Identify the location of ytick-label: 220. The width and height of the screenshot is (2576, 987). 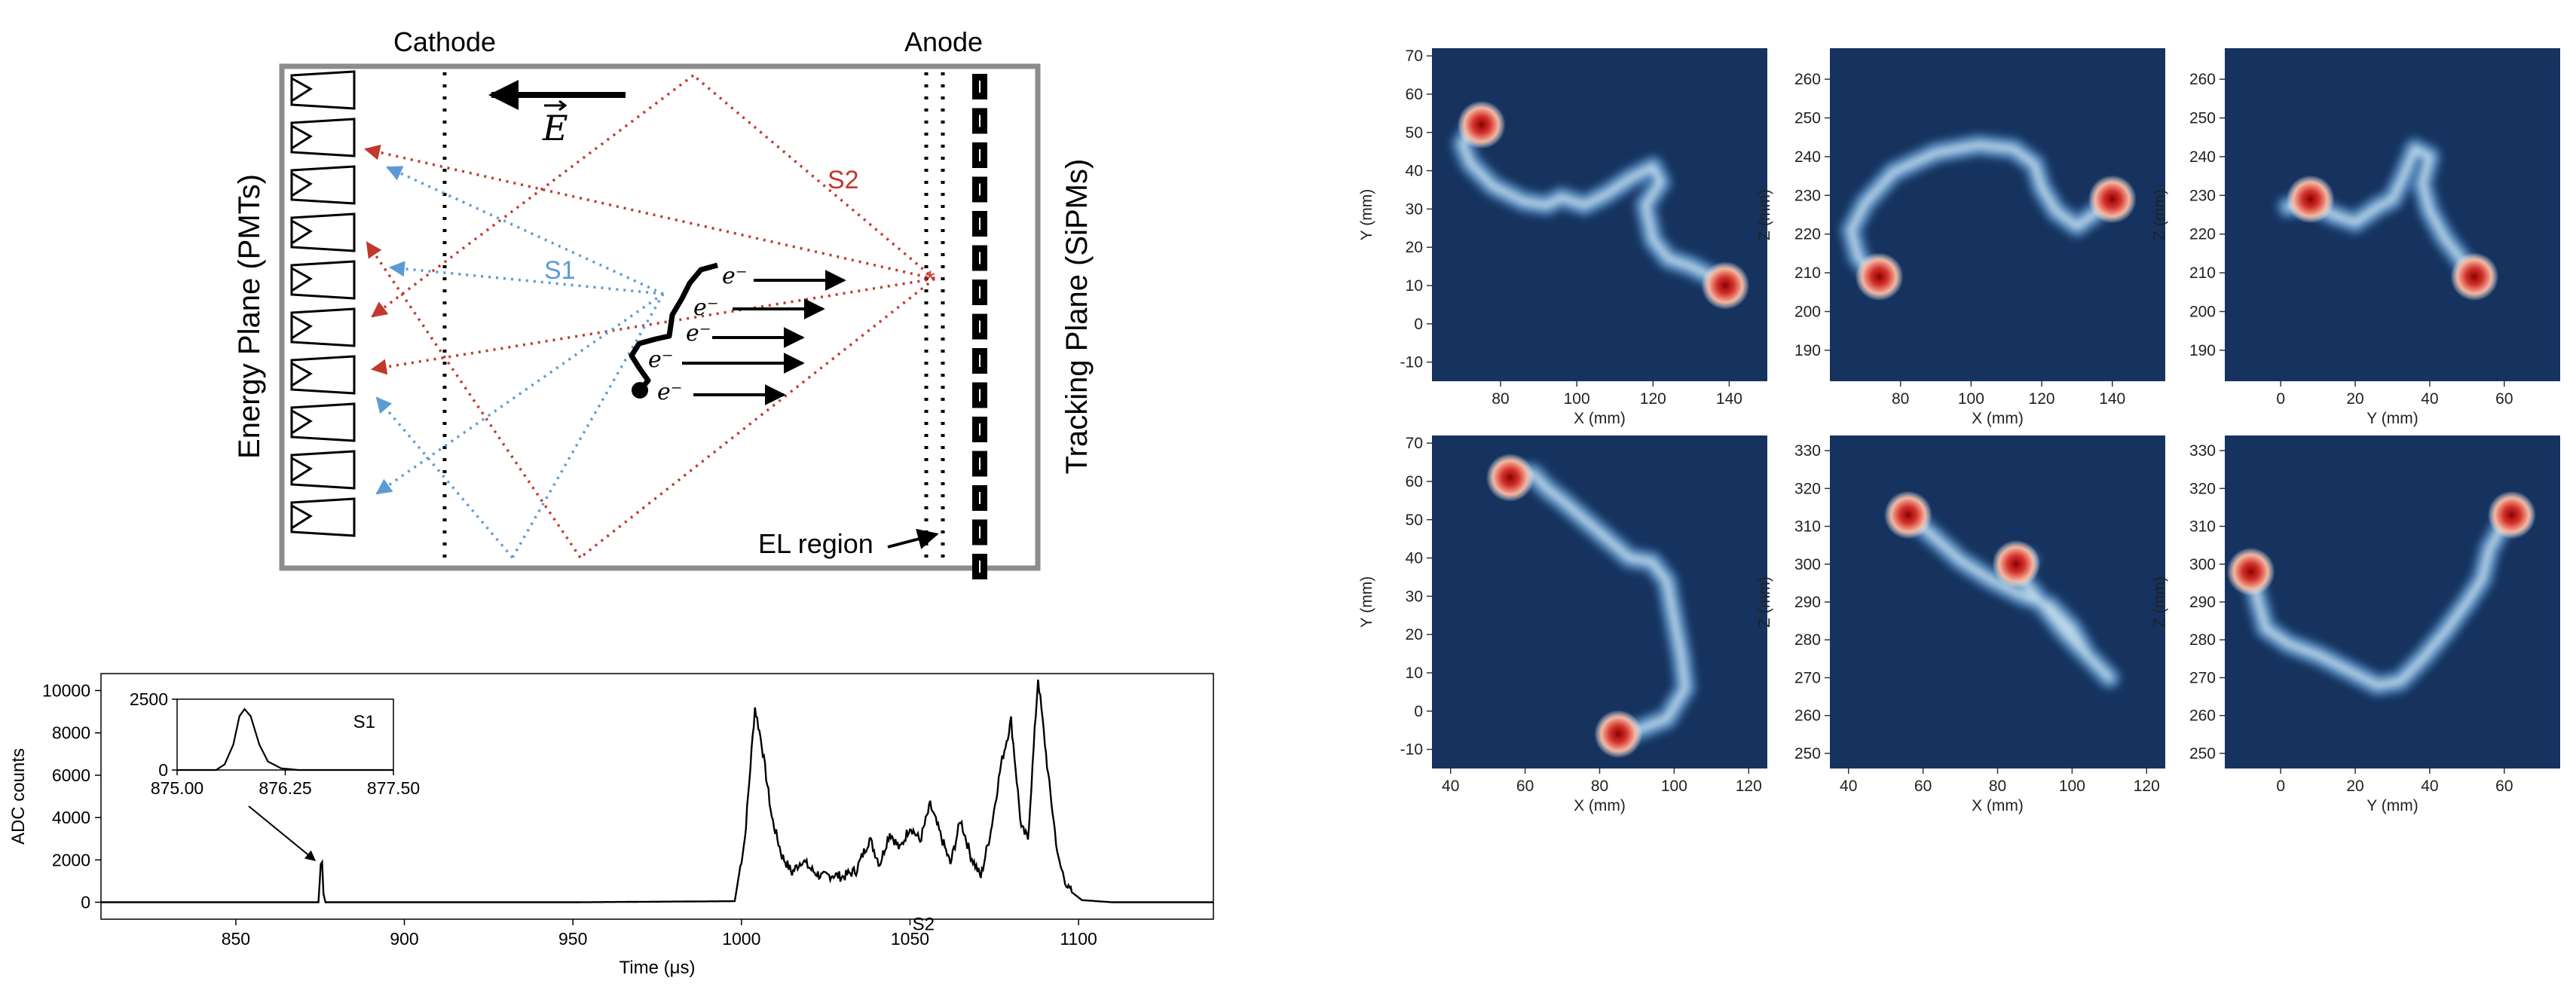
(2202, 234).